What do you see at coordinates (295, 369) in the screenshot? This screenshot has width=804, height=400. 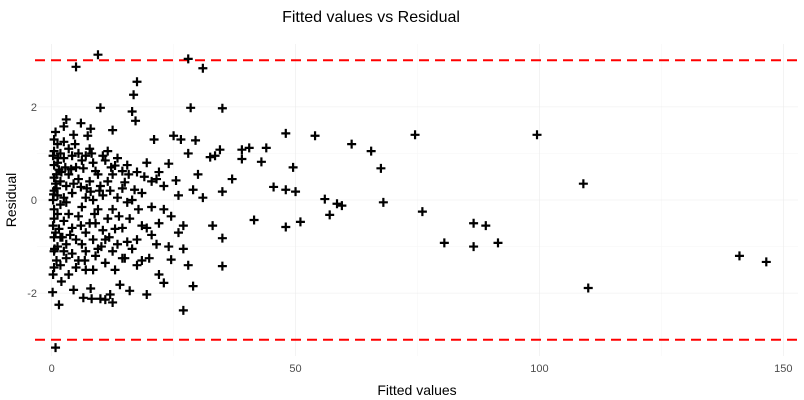 I see `x-tick-label: 50` at bounding box center [295, 369].